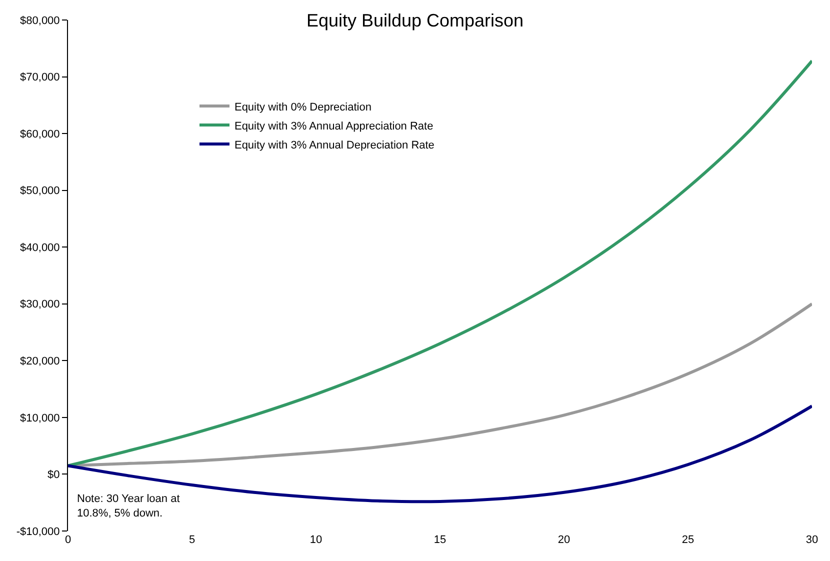  I want to click on annotation: Note: 30 Year loan at 10.8%, 5% down., so click(128, 506).